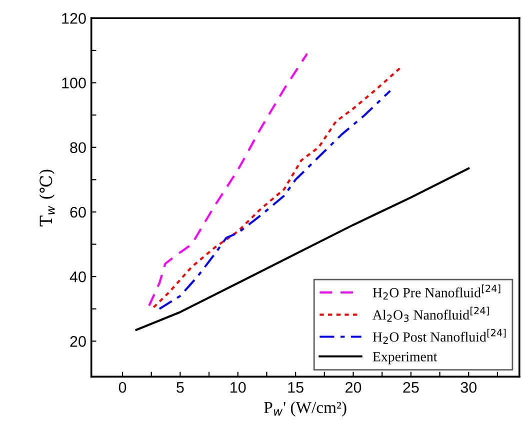 The height and width of the screenshot is (432, 522). I want to click on x-tick-label: 0, so click(122, 387).